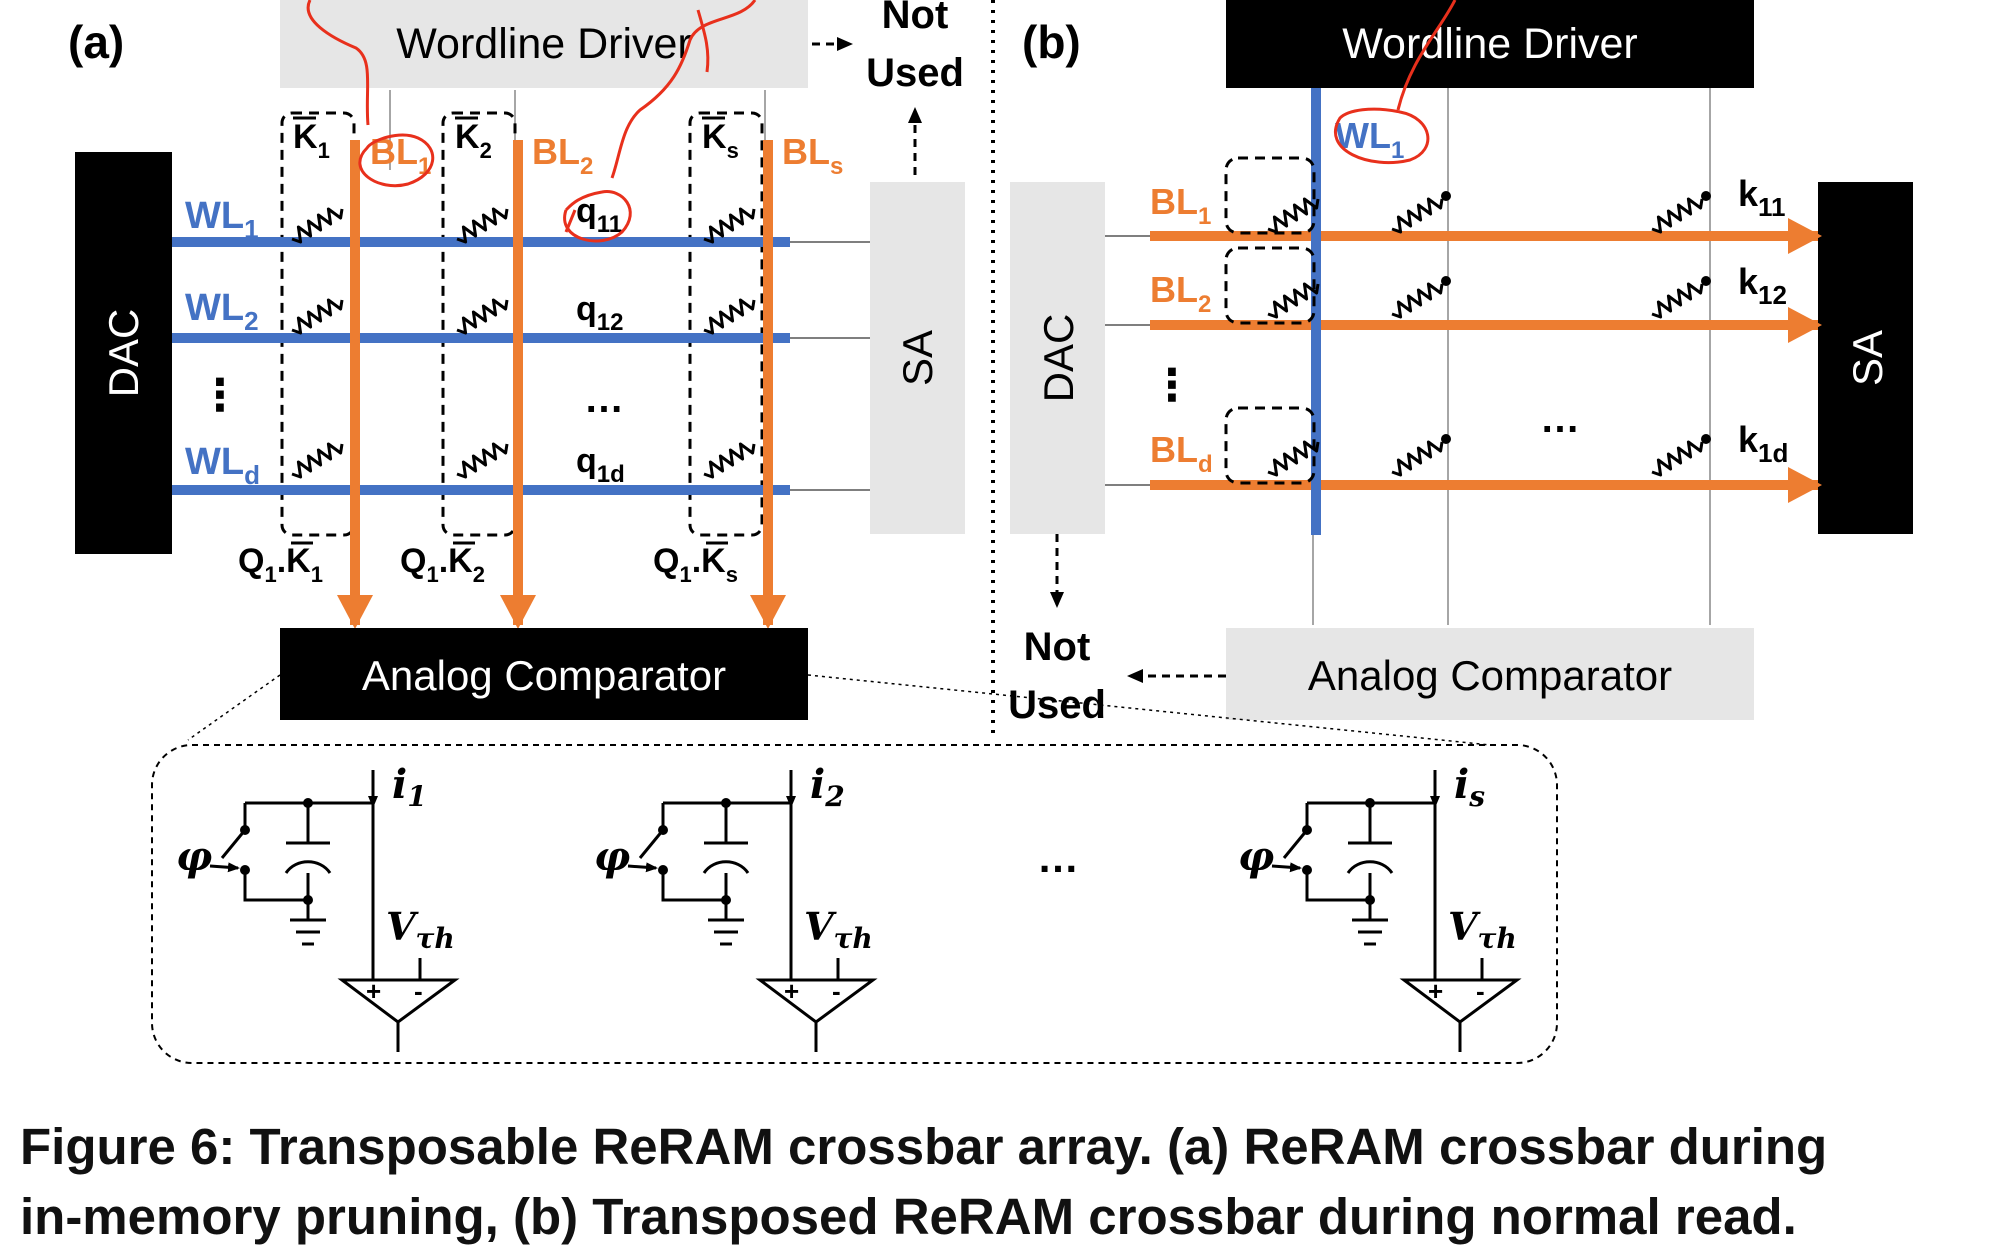 The width and height of the screenshot is (1993, 1252). What do you see at coordinates (1489, 334) in the screenshot?
I see `resistor-cells-b` at bounding box center [1489, 334].